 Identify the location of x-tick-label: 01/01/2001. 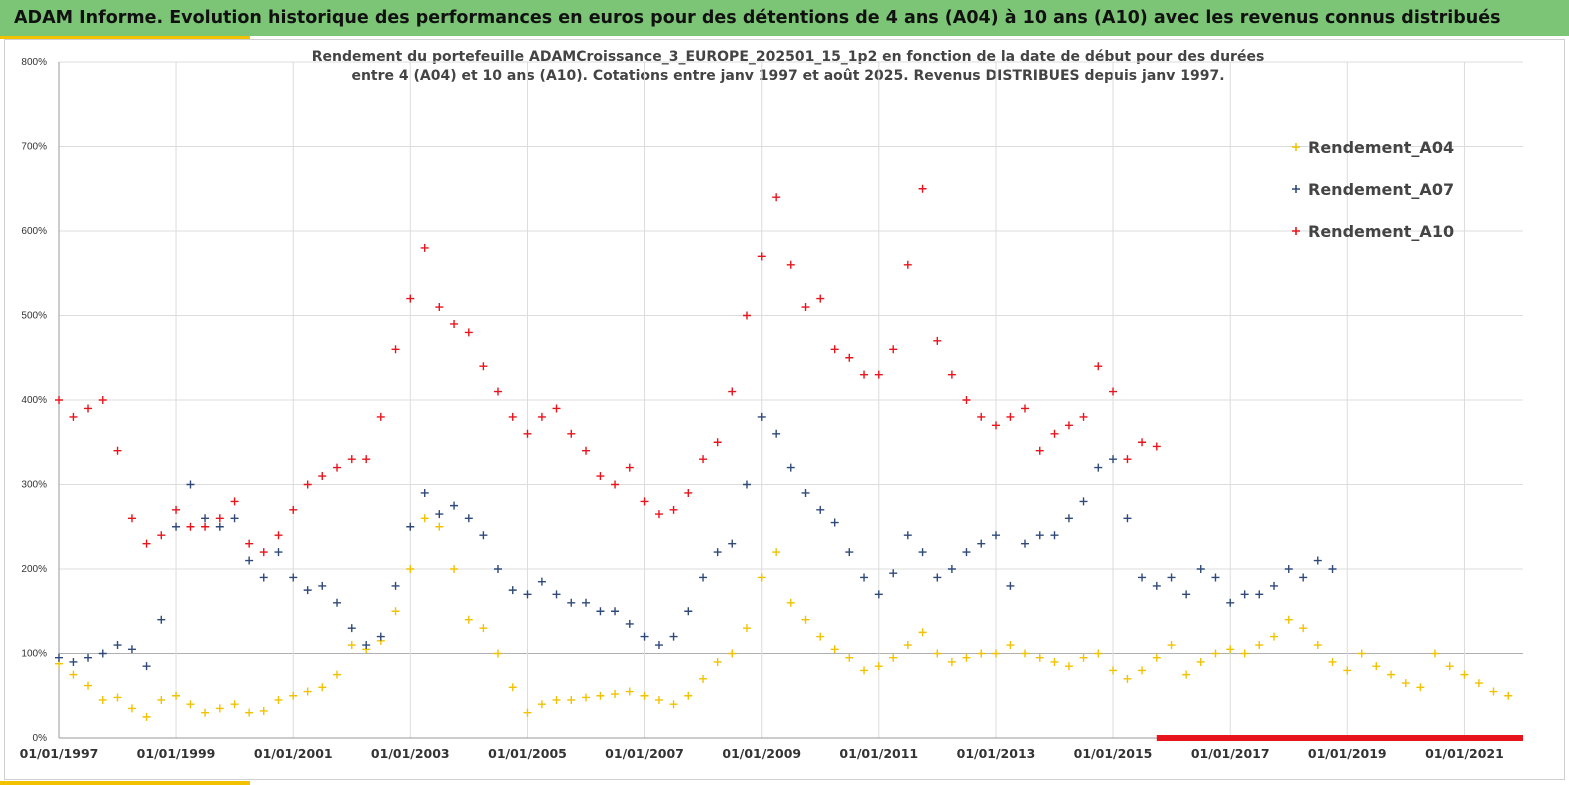
(293, 753).